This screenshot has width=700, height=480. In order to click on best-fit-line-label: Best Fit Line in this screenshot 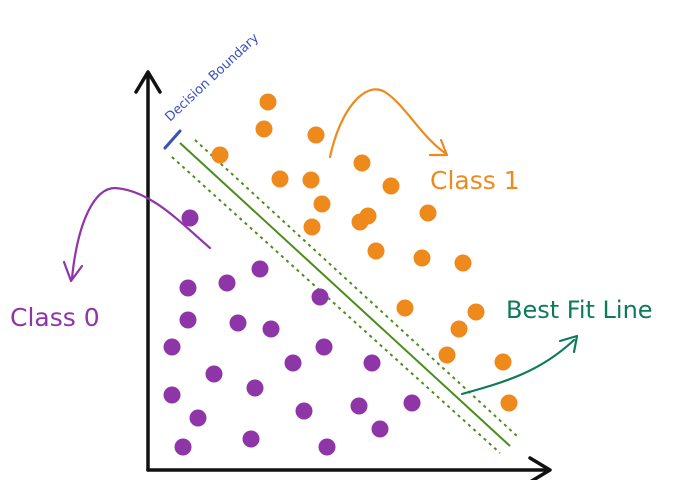, I will do `click(579, 310)`.